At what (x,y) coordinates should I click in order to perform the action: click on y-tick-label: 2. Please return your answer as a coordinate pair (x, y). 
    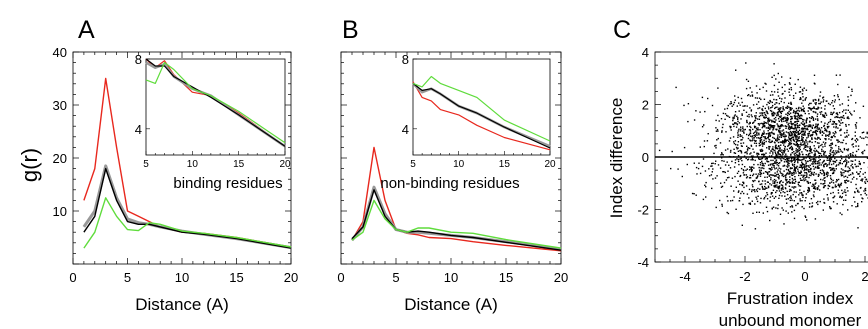
    Looking at the image, I should click on (645, 105).